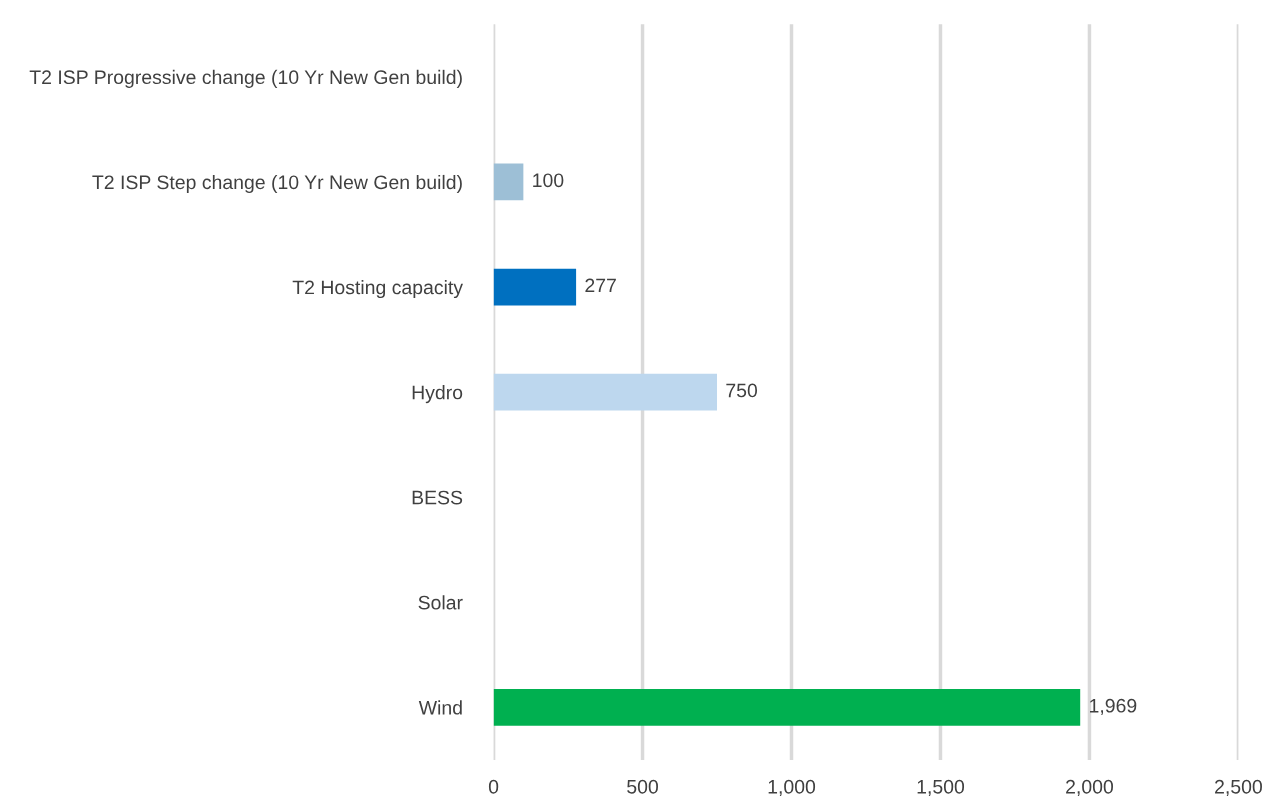 This screenshot has width=1282, height=811. What do you see at coordinates (440, 707) in the screenshot?
I see `y-tick-label: Wind` at bounding box center [440, 707].